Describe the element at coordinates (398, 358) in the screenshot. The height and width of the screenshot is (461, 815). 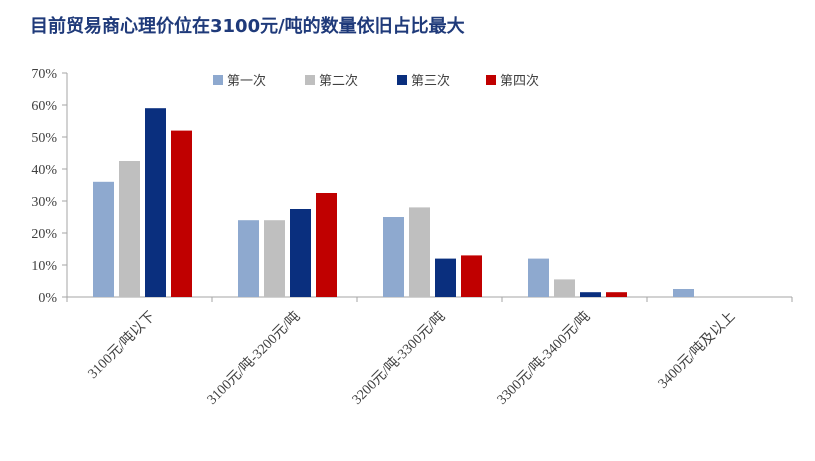
I see `x-tick-label: 3200元/吨-3300元/吨` at that location.